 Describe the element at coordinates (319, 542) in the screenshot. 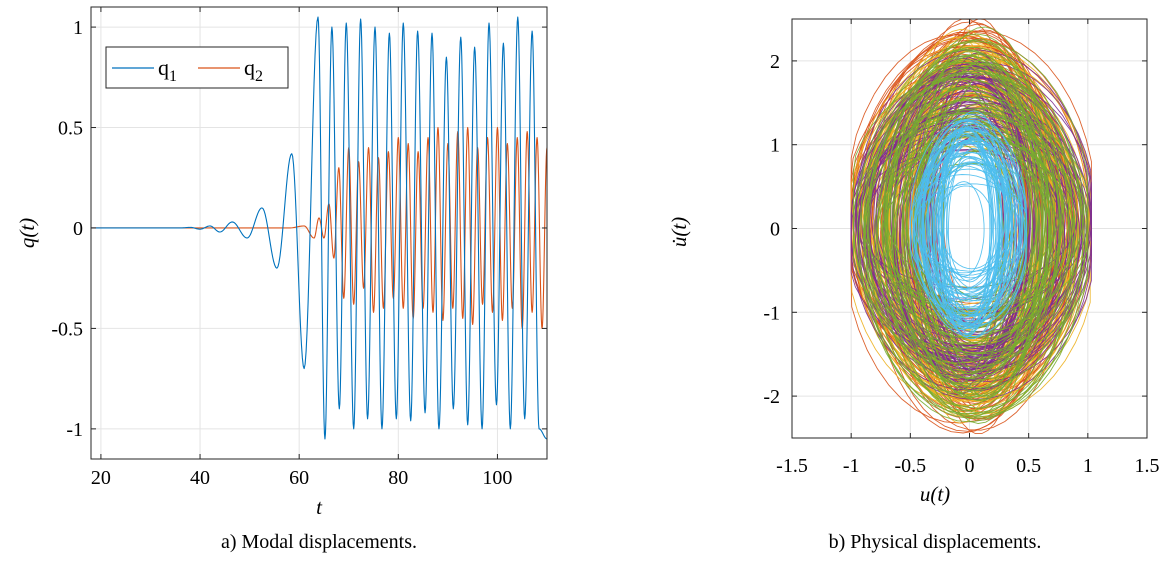

I see `caption-a: a) Modal displacements.` at that location.